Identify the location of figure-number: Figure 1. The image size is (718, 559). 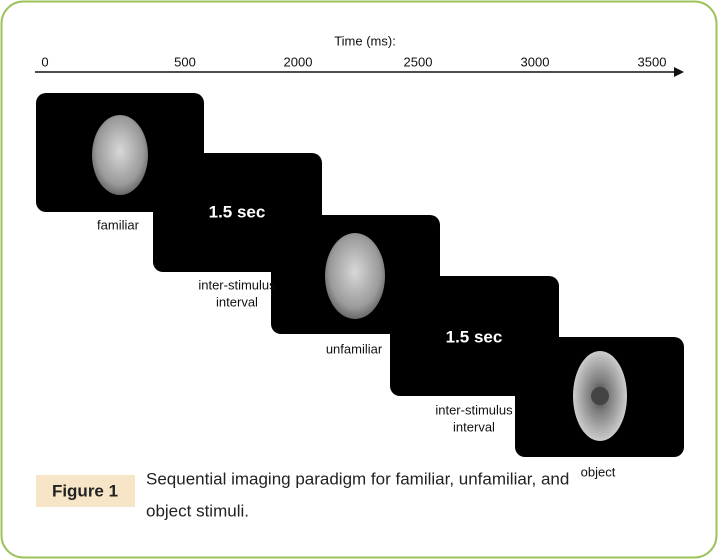
(85, 490).